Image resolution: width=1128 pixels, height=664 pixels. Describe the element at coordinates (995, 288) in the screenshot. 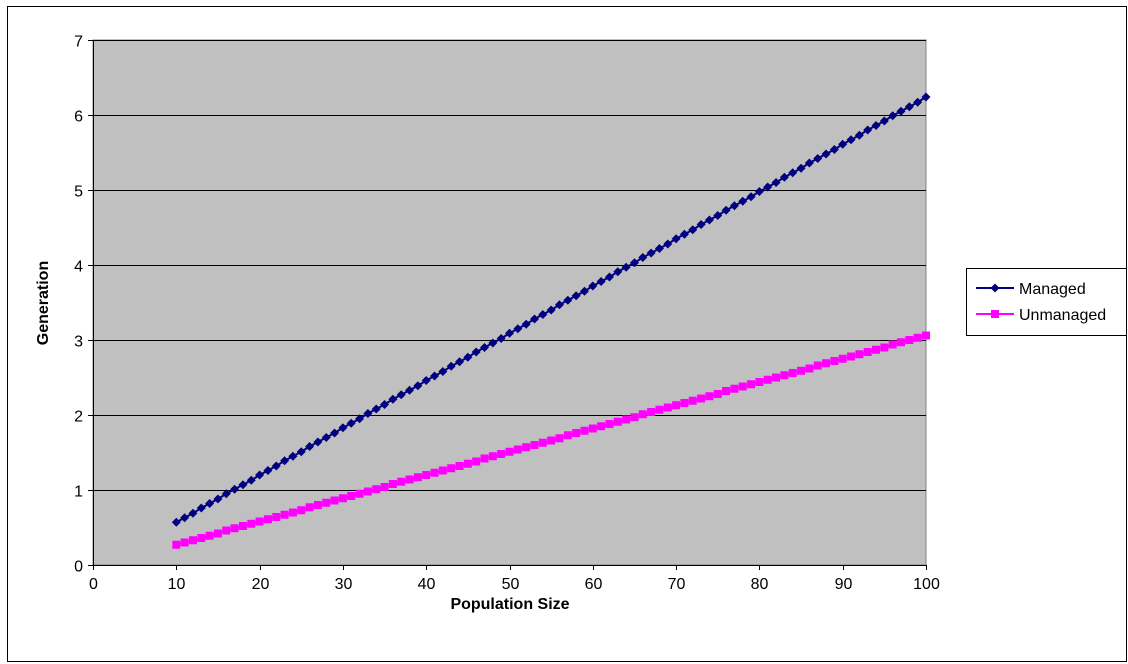

I see `legend-marker-managed` at that location.